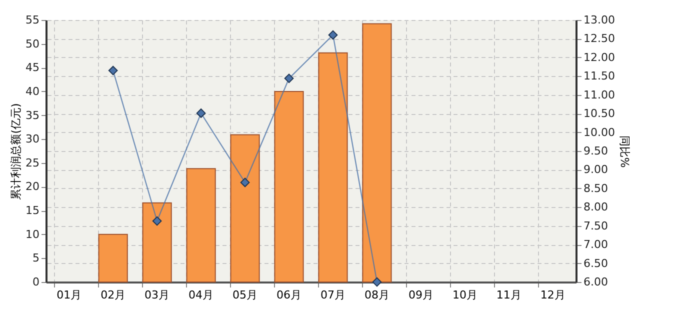 The image size is (692, 326). What do you see at coordinates (113, 295) in the screenshot?
I see `x-tick-label: 02月` at bounding box center [113, 295].